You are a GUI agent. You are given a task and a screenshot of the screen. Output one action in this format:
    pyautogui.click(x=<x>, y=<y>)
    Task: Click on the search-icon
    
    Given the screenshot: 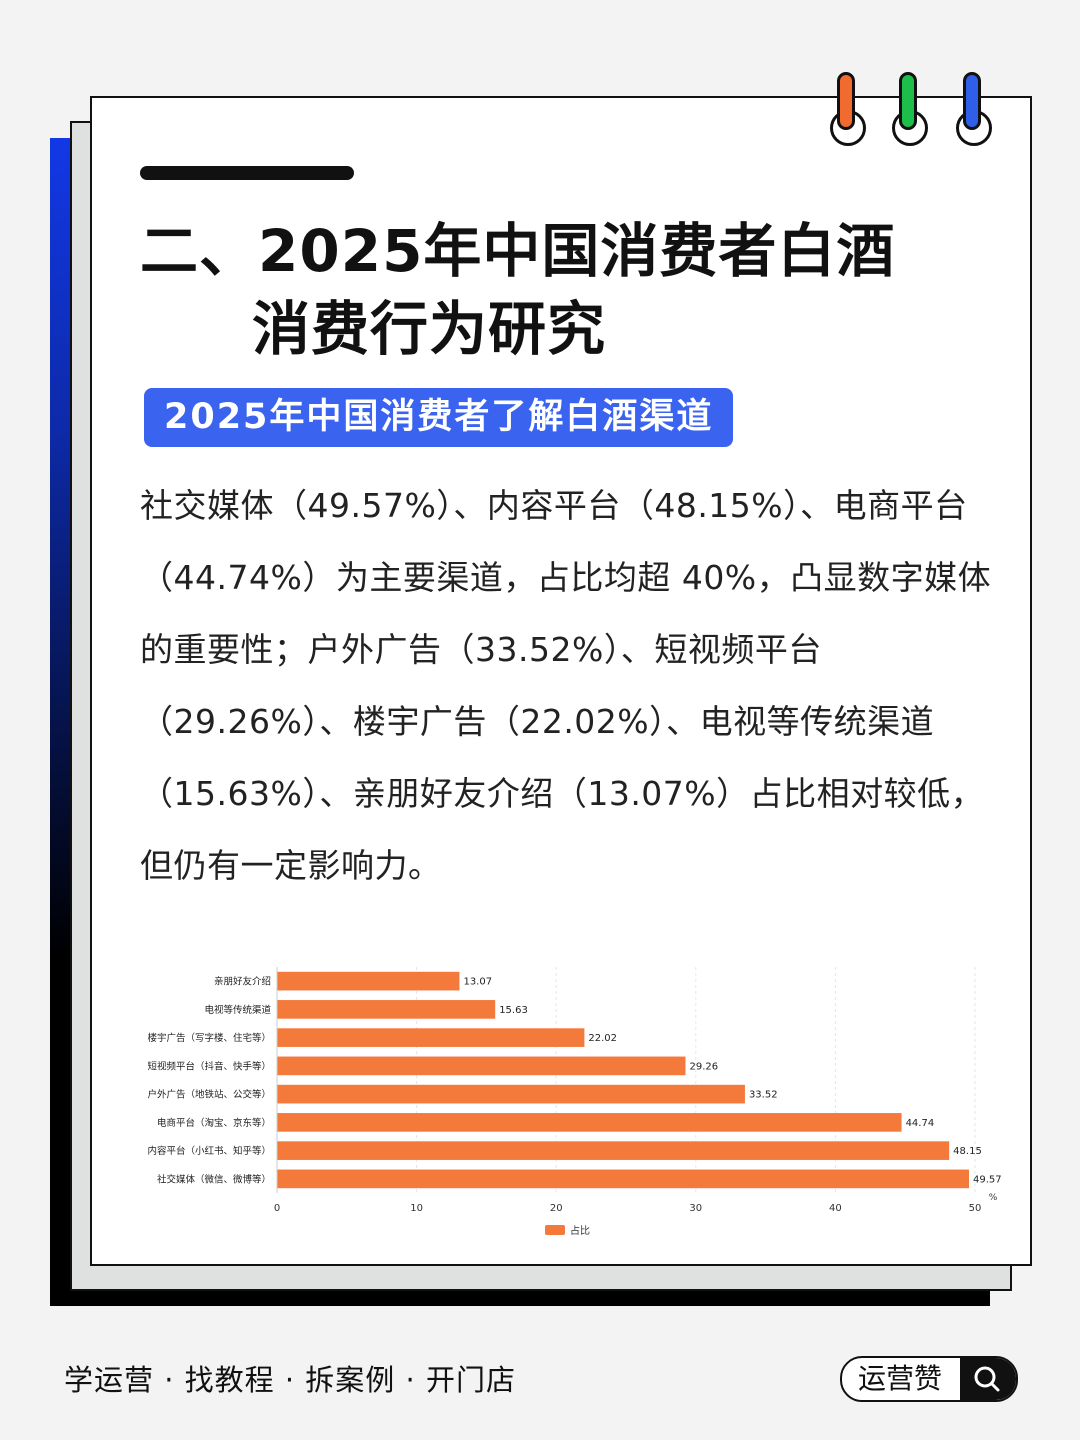 What is the action you would take?
    pyautogui.click(x=987, y=1379)
    